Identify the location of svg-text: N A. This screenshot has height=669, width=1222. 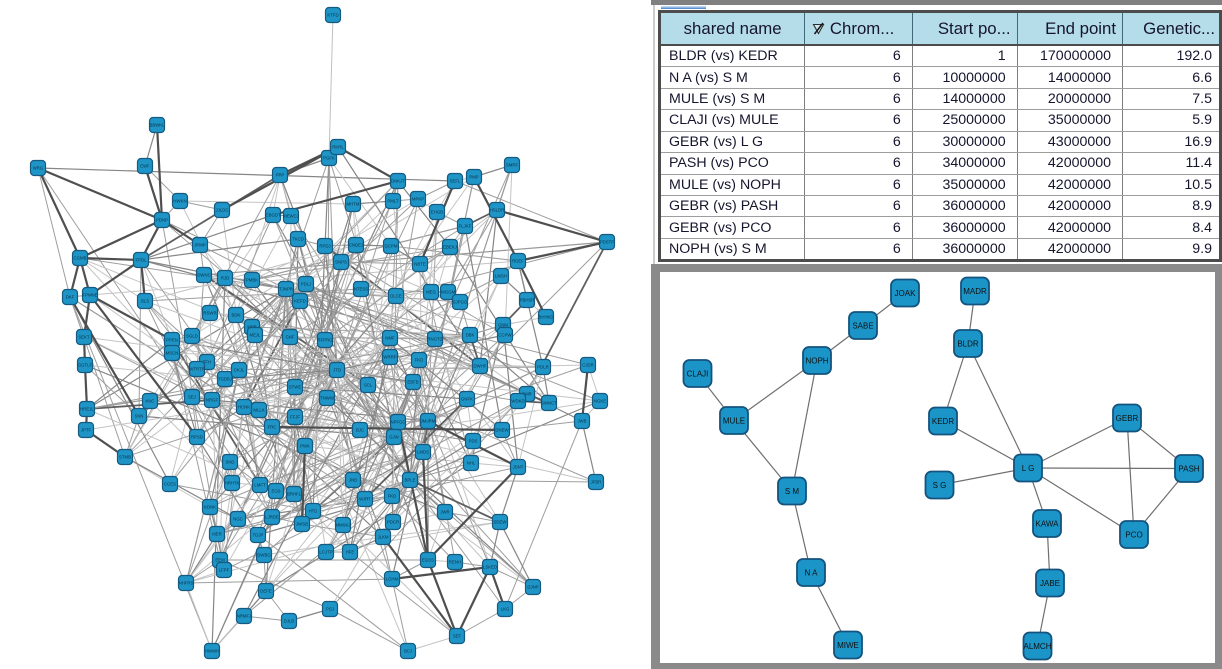
(812, 572).